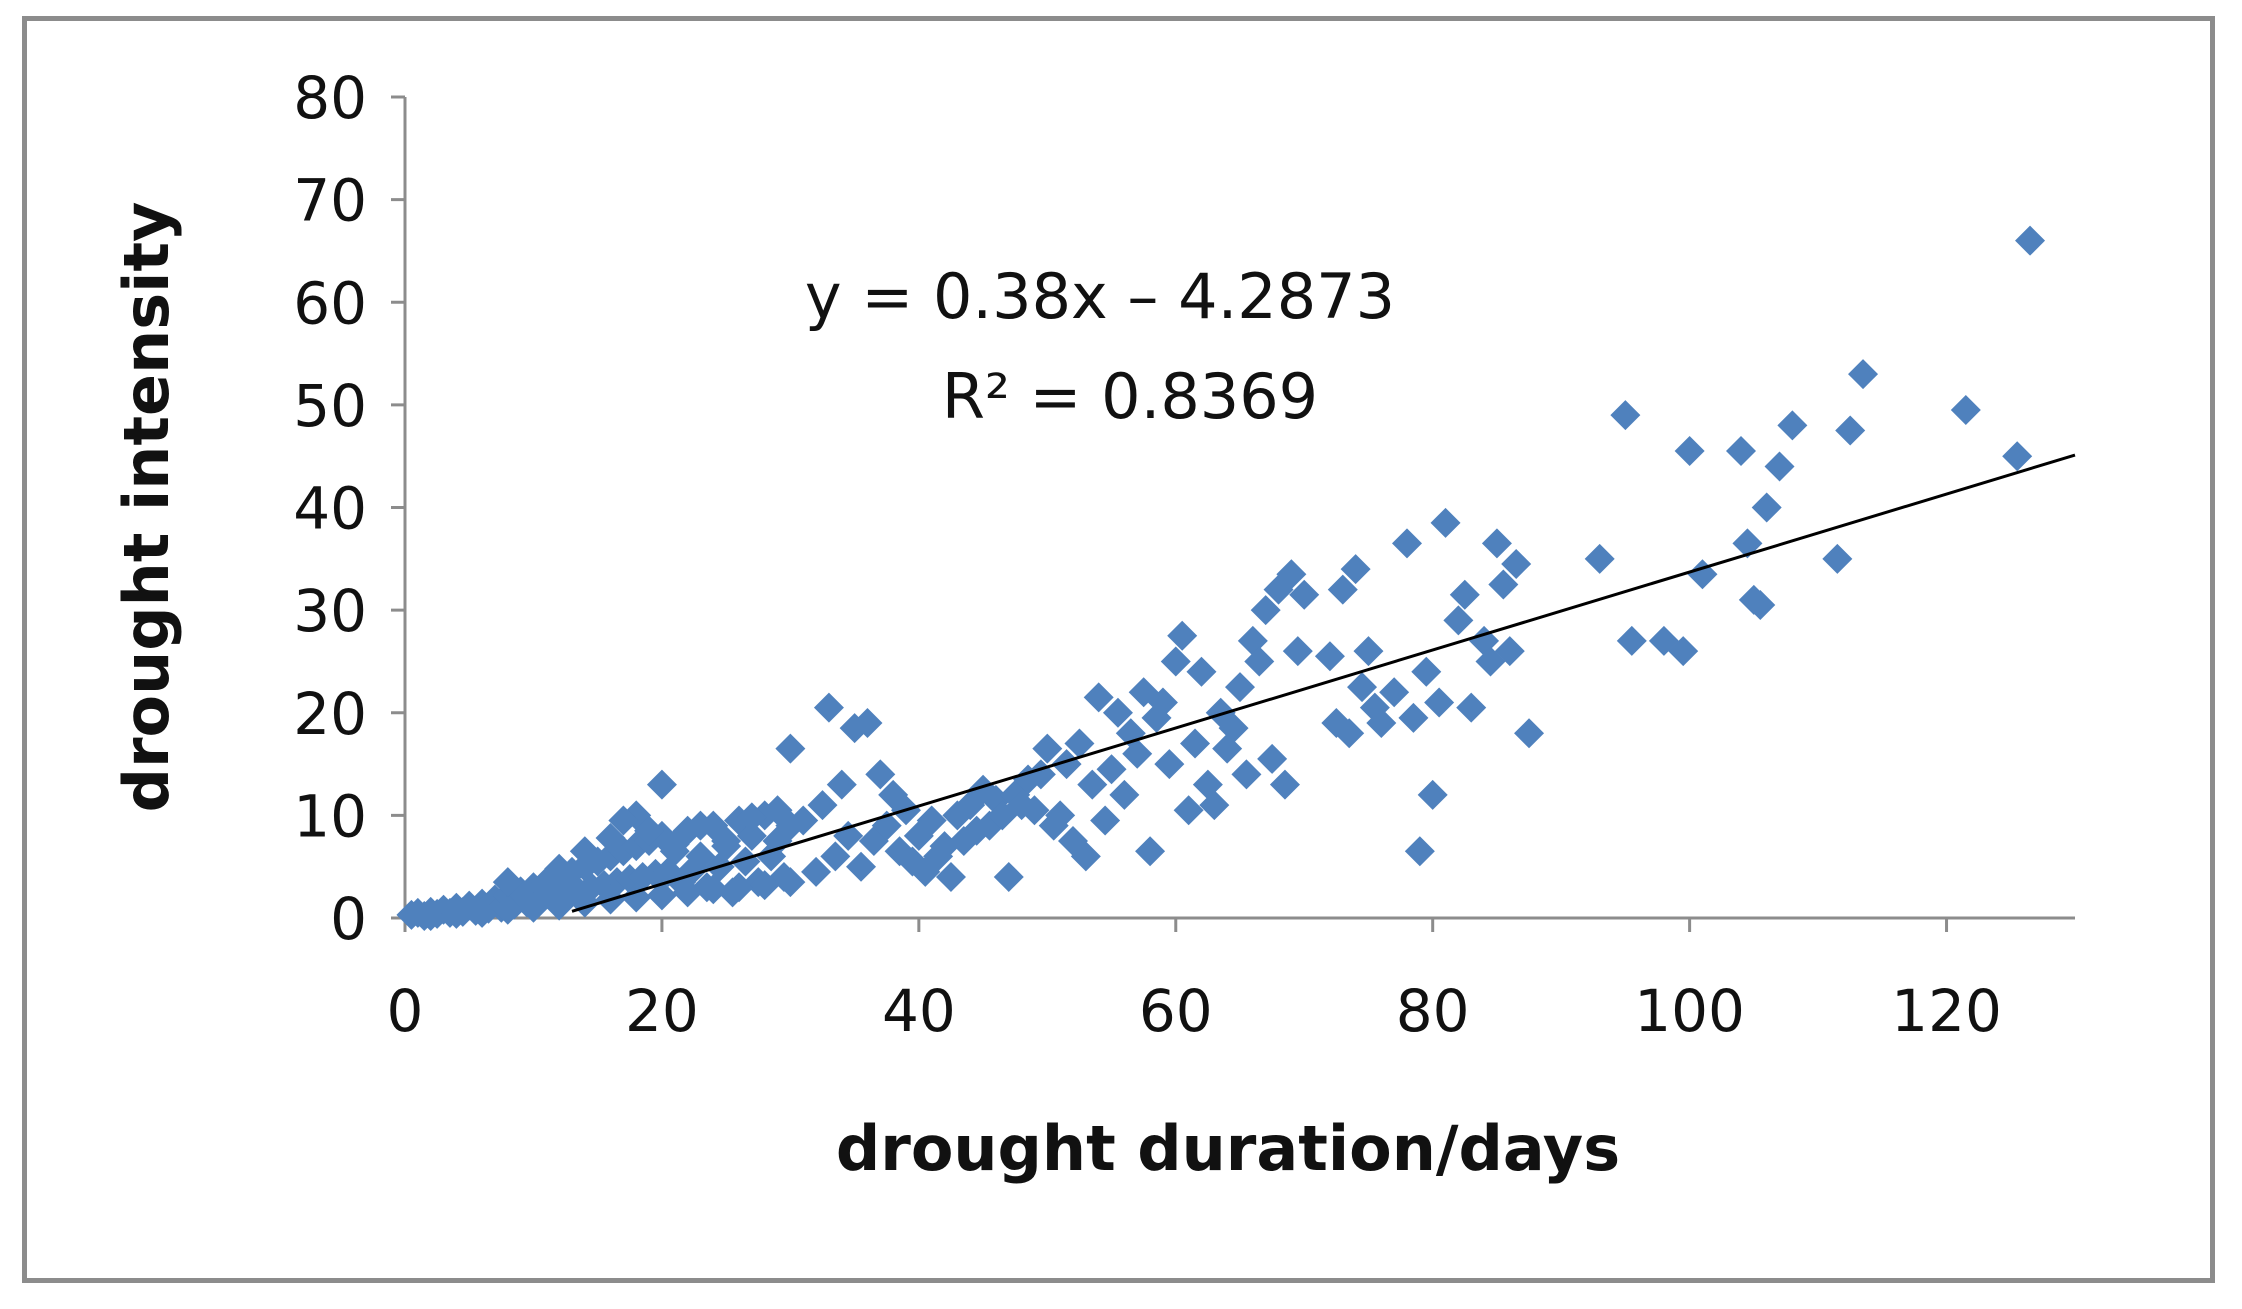 The width and height of the screenshot is (2242, 1309). Describe the element at coordinates (405, 1011) in the screenshot. I see `x-tick-label: 0` at that location.